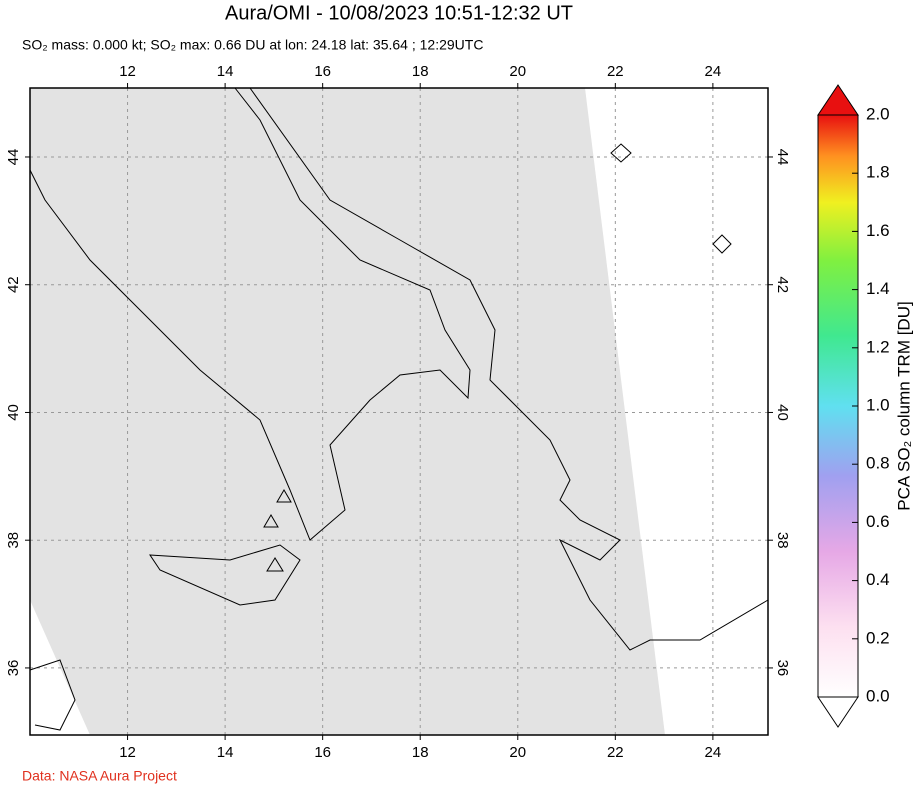  I want to click on colorbar-ticks: 0.0 0.2 0.4 0.6 0.8 1.0 1.2 1.4 1.6 1.8 2.0, so click(871, 404).